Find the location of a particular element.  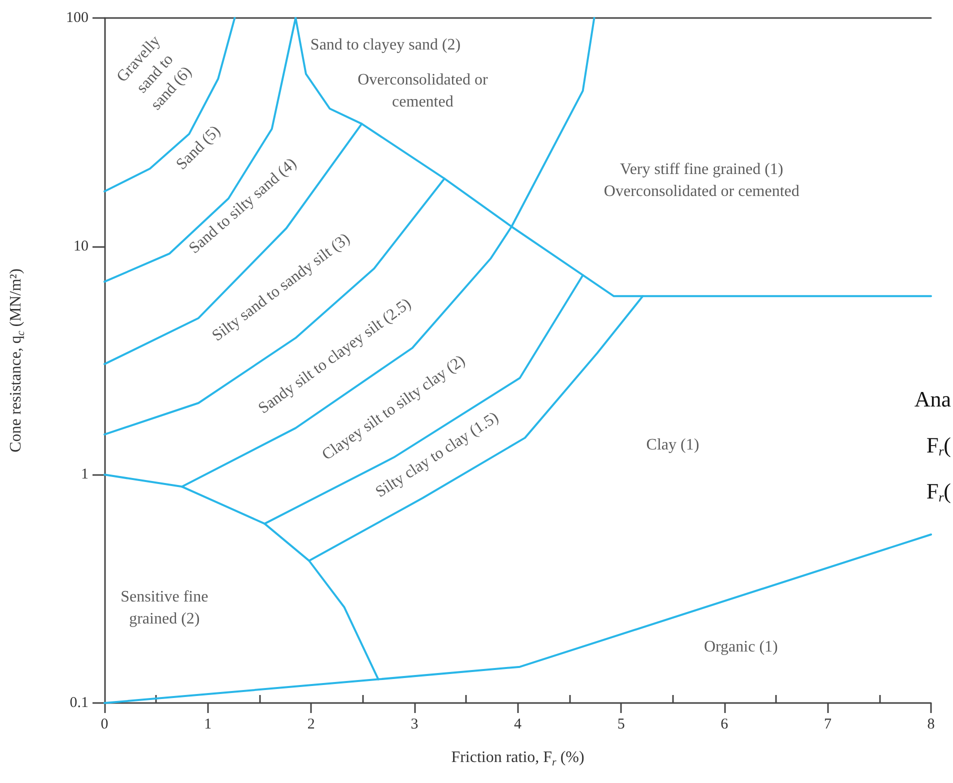

annotation: Clay (1) is located at coordinates (673, 445).